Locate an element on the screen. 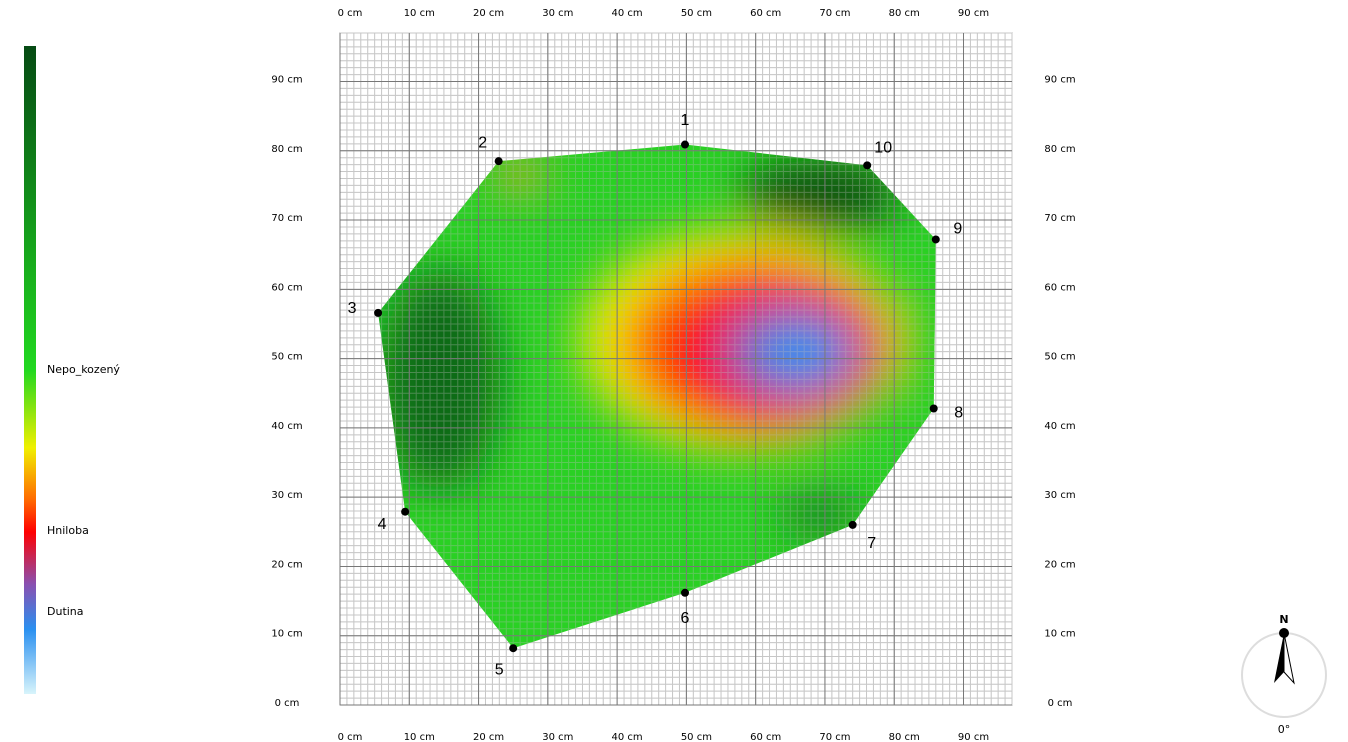  compass-pivot is located at coordinates (1284, 633).